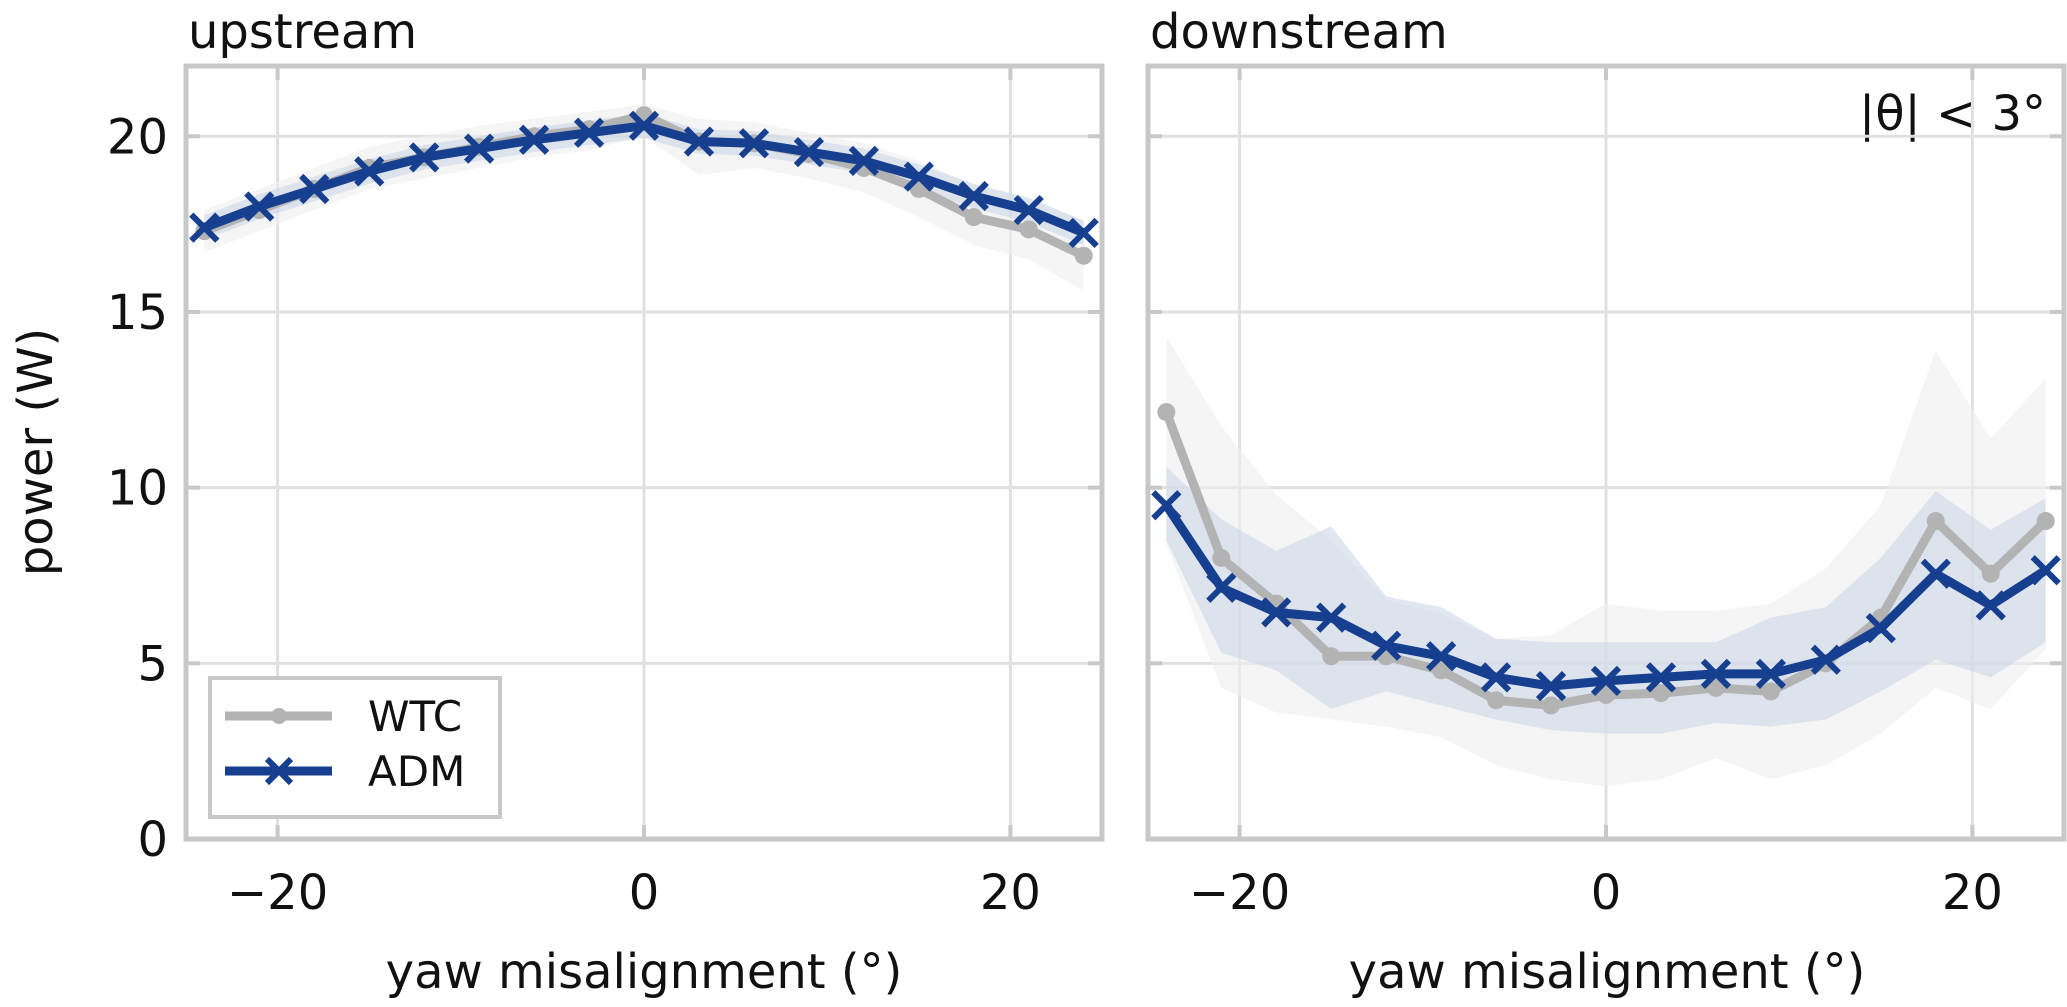 Image resolution: width=2067 pixels, height=1007 pixels. I want to click on y-axis-label: power (W), so click(36, 452).